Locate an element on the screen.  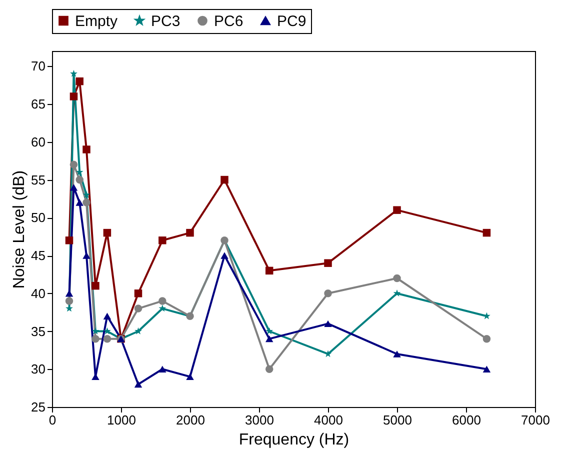
legend-label: Empty is located at coordinates (96, 21).